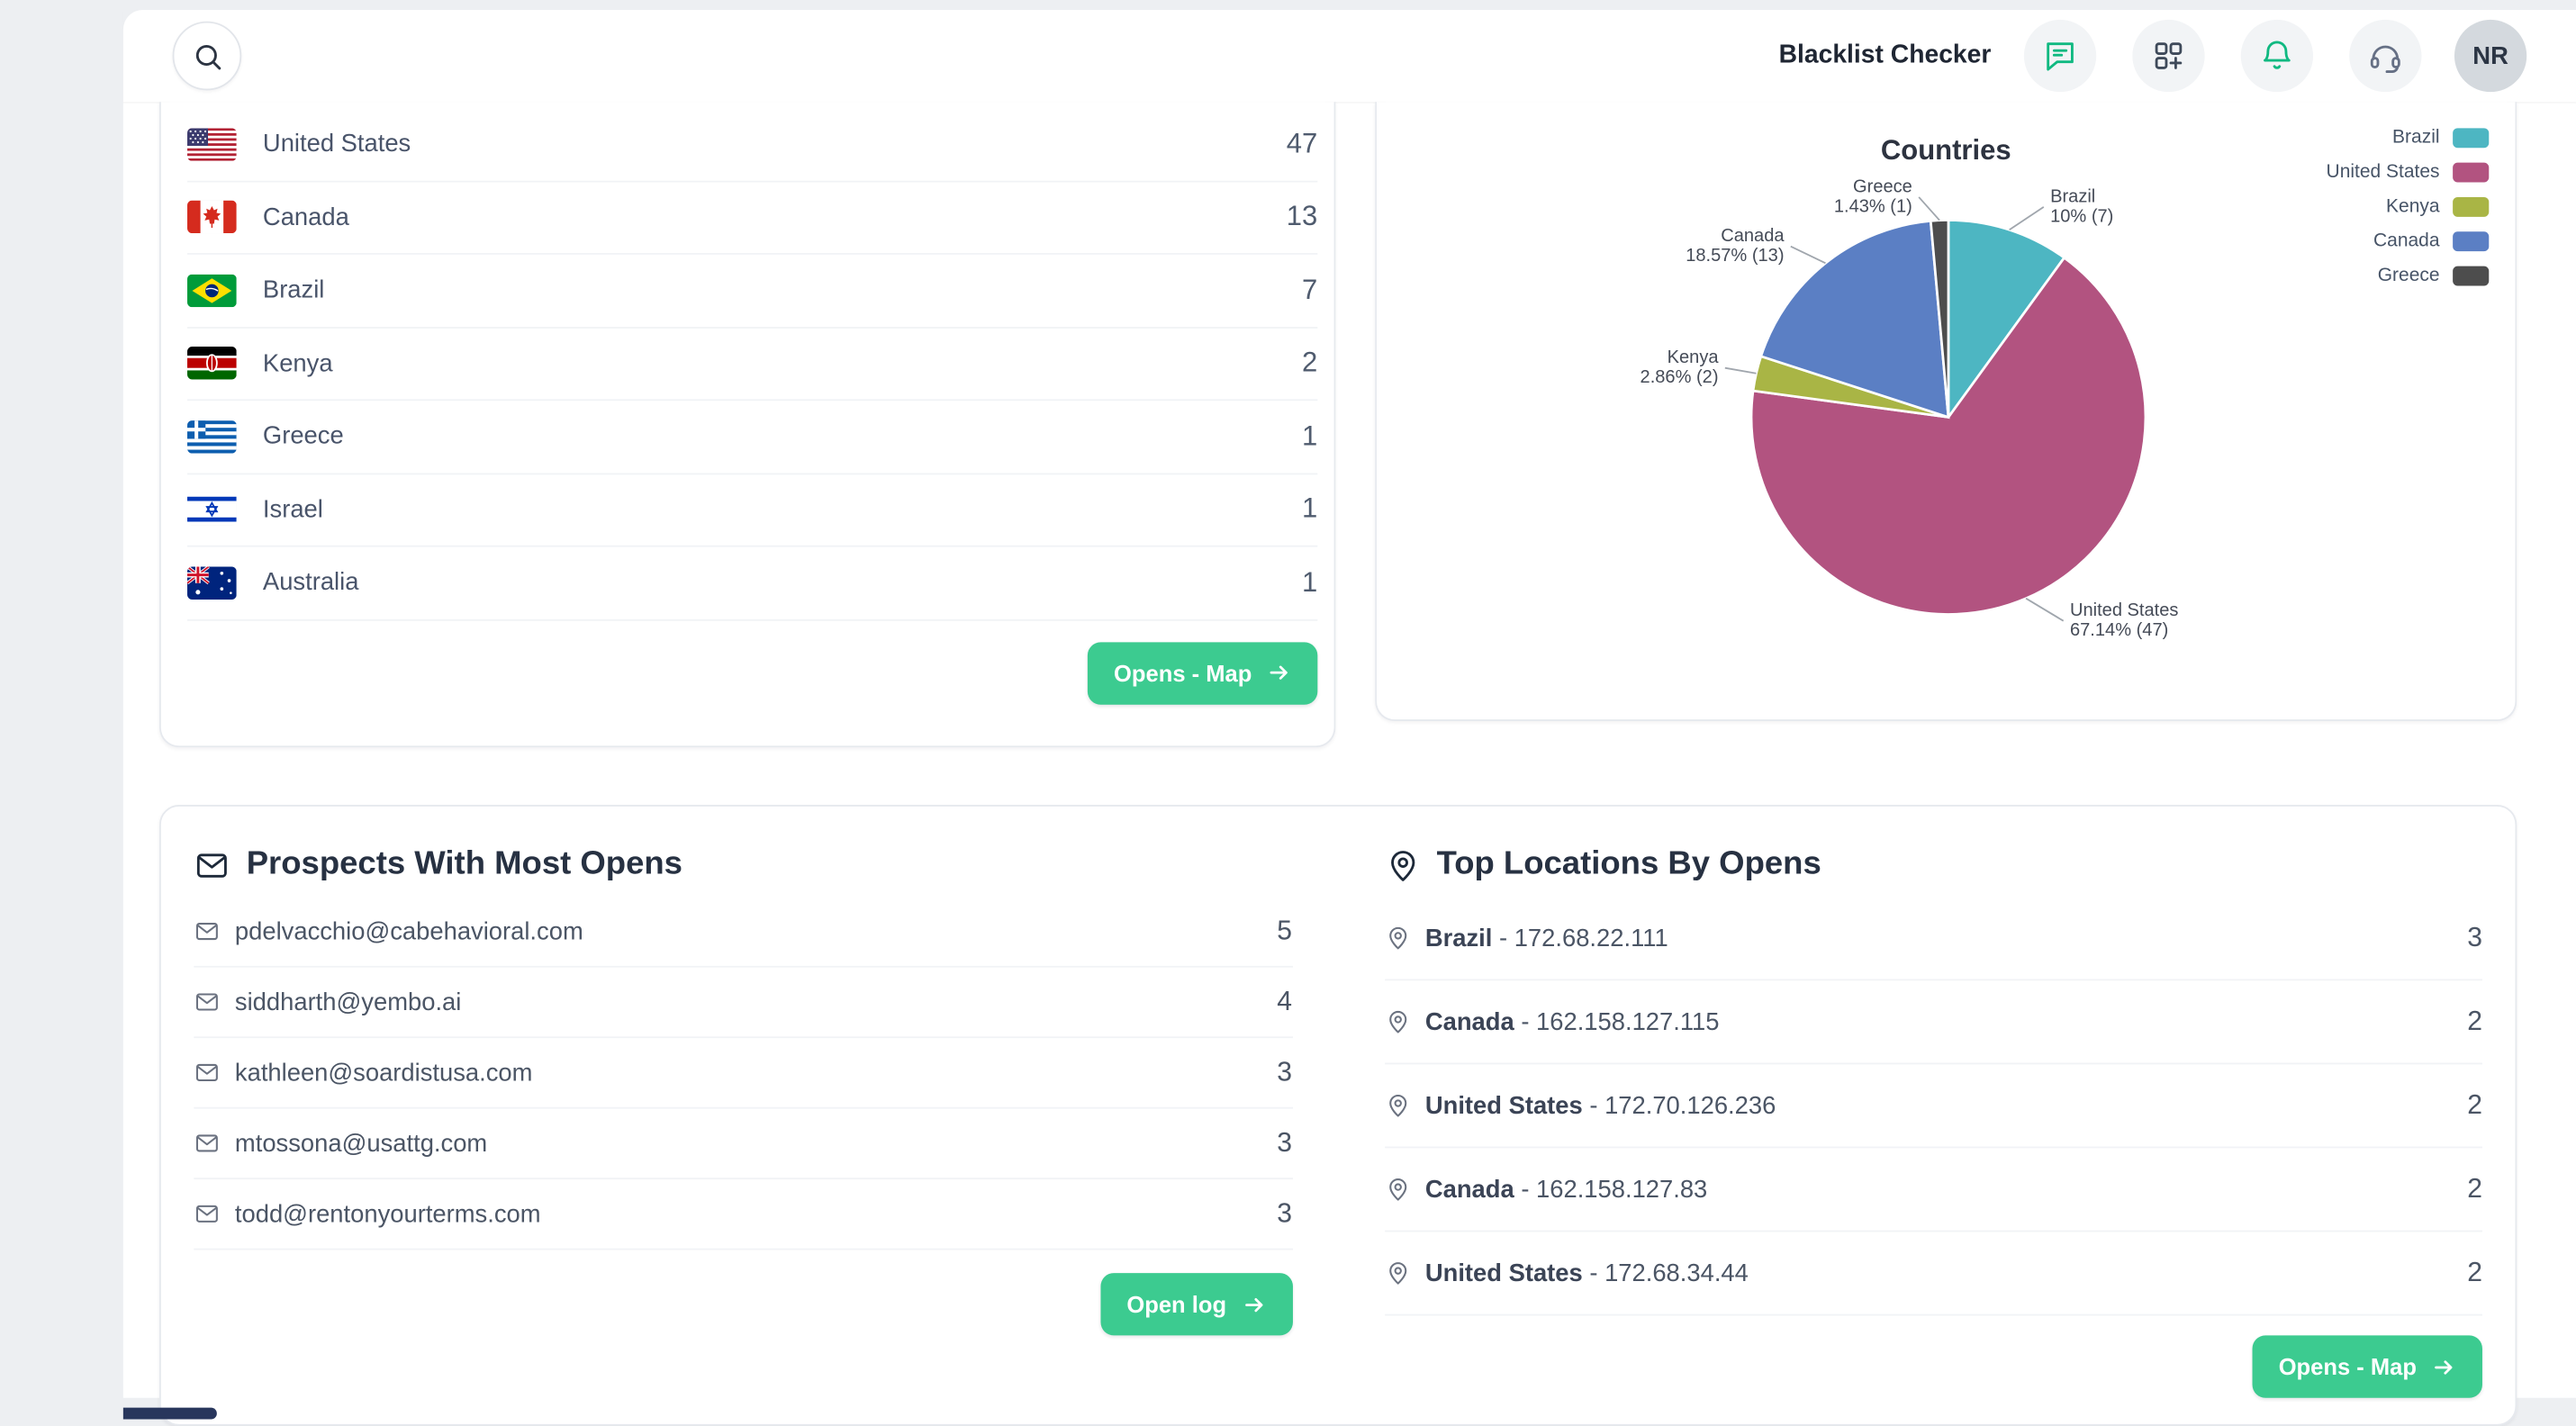  What do you see at coordinates (310, 582) in the screenshot?
I see `country-name: Australia` at bounding box center [310, 582].